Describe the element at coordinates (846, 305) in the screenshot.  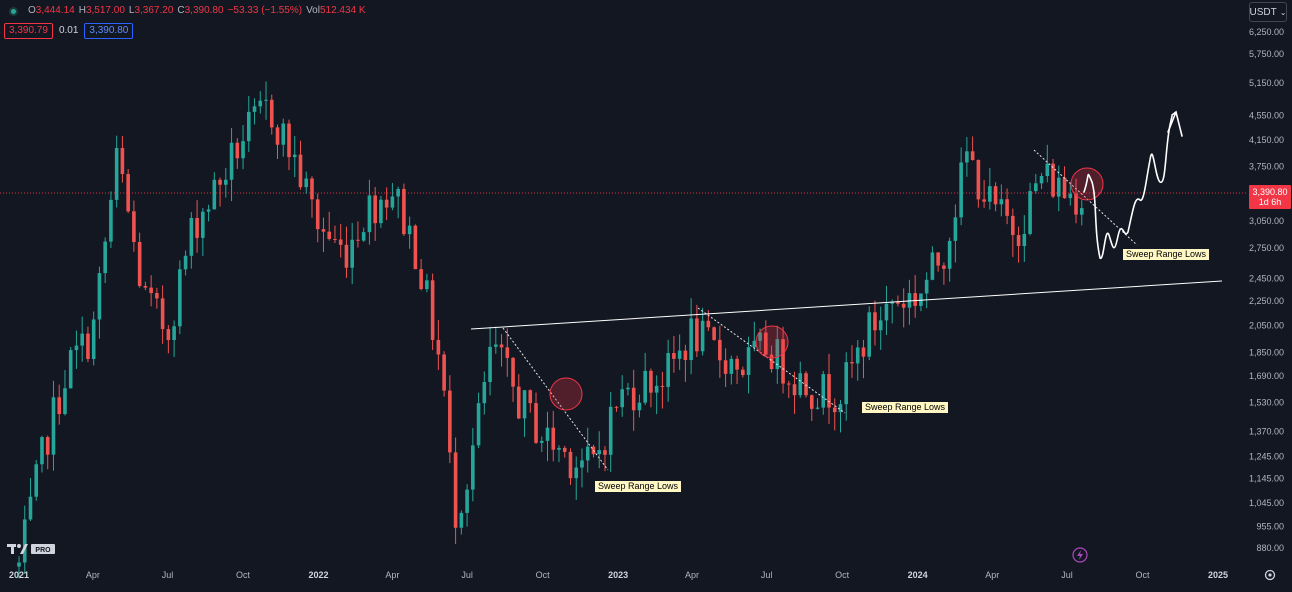
I see `trendline` at that location.